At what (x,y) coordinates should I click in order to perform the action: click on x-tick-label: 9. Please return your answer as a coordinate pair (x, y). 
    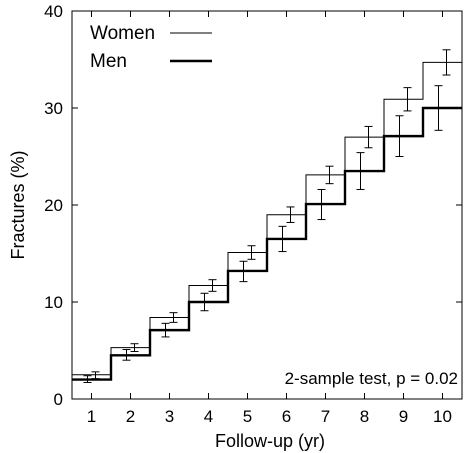
    Looking at the image, I should click on (403, 416).